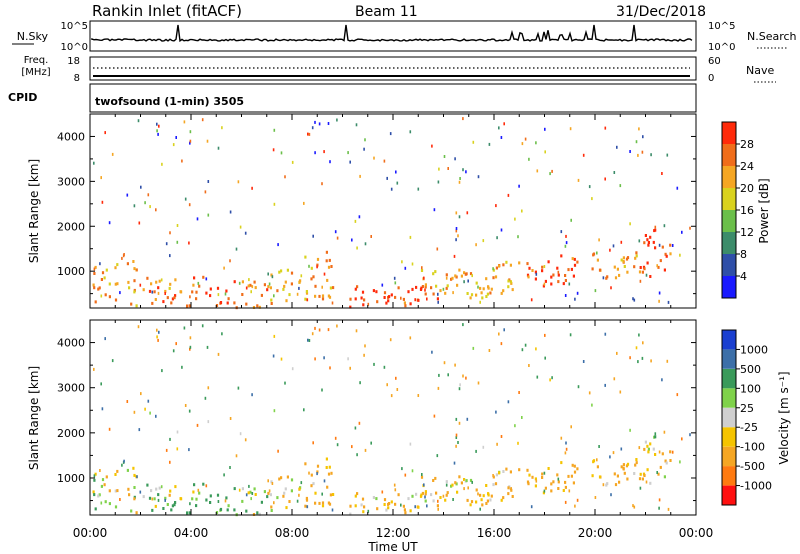 The image size is (800, 554). Describe the element at coordinates (747, 232) in the screenshot. I see `colorbar-tick-label: 12` at that location.